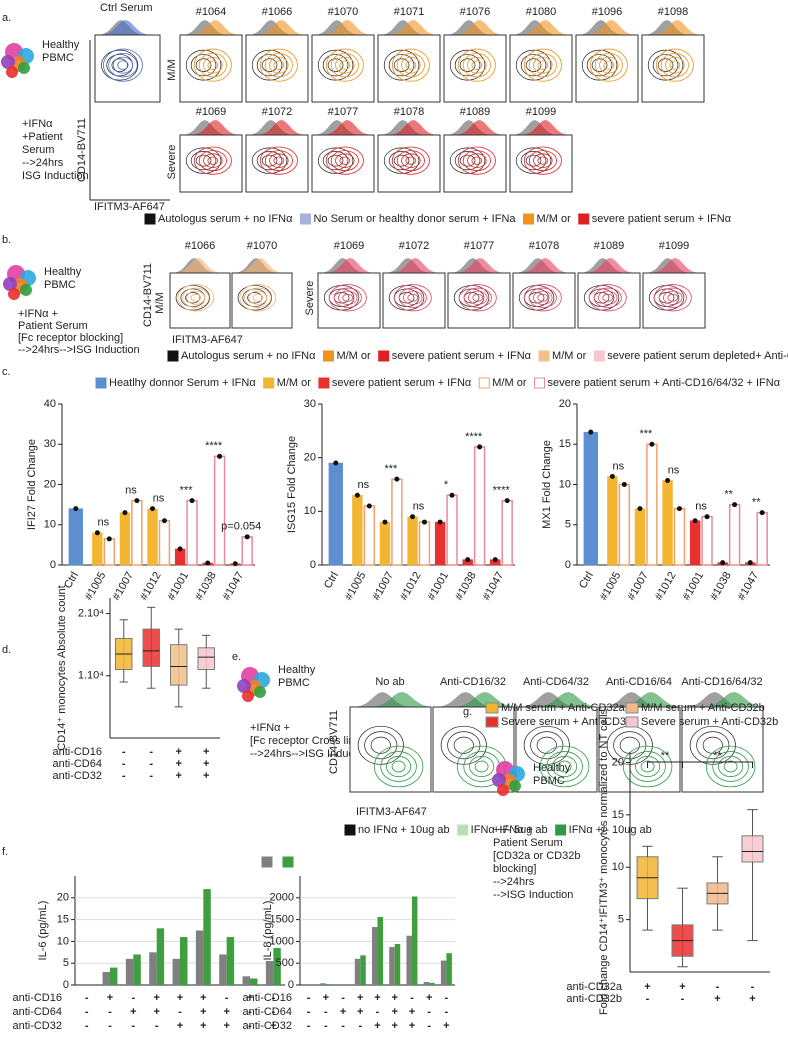  Describe the element at coordinates (618, 762) in the screenshot. I see `y-tick-label: 20` at that location.